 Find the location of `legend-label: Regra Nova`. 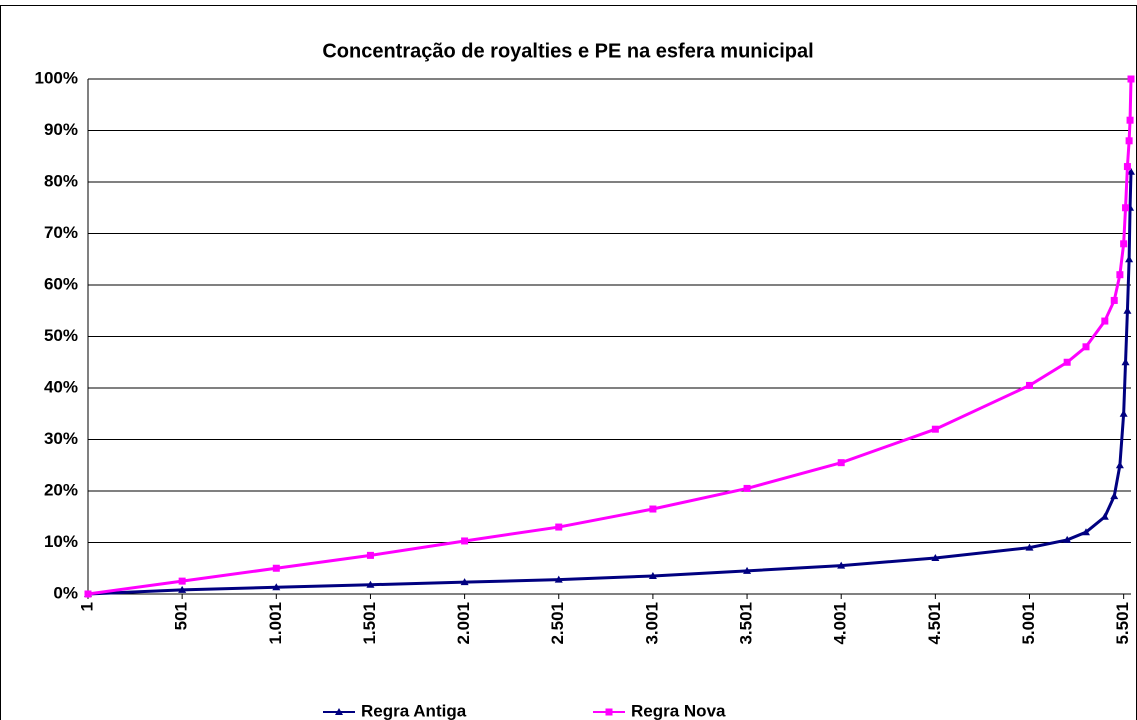

legend-label: Regra Nova is located at coordinates (678, 710).